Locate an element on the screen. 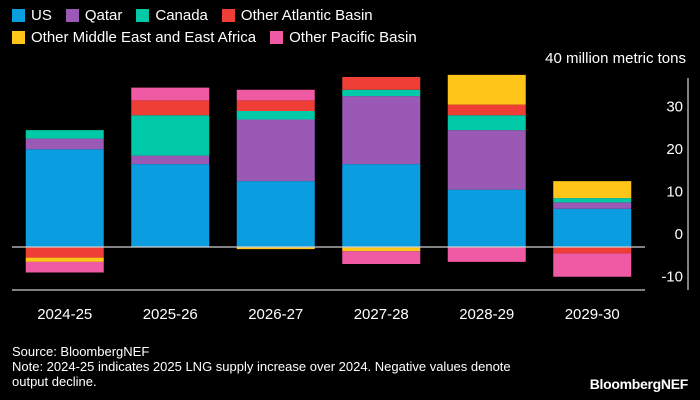  legend-row: US Qatar Canada Other Atlantic Basin is located at coordinates (312, 15).